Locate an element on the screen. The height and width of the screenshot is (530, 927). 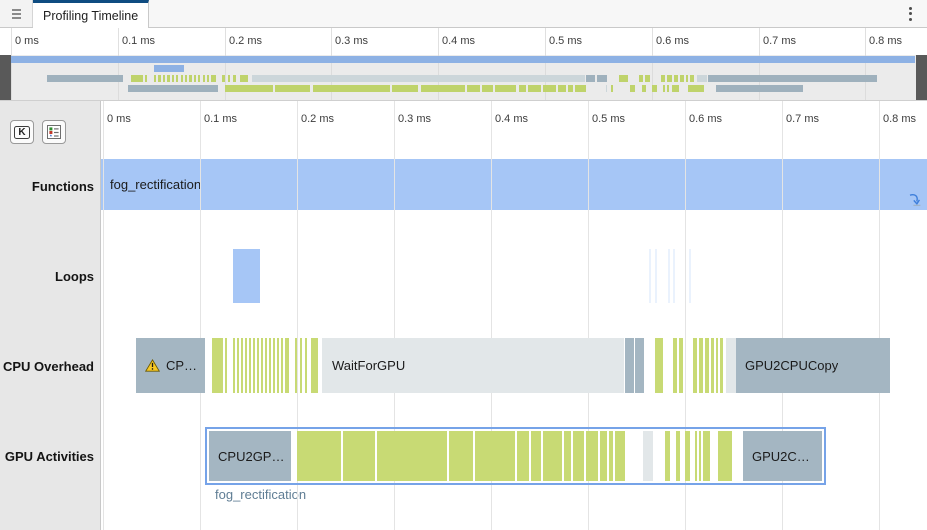
panel-menu-button is located at coordinates (16, 13).